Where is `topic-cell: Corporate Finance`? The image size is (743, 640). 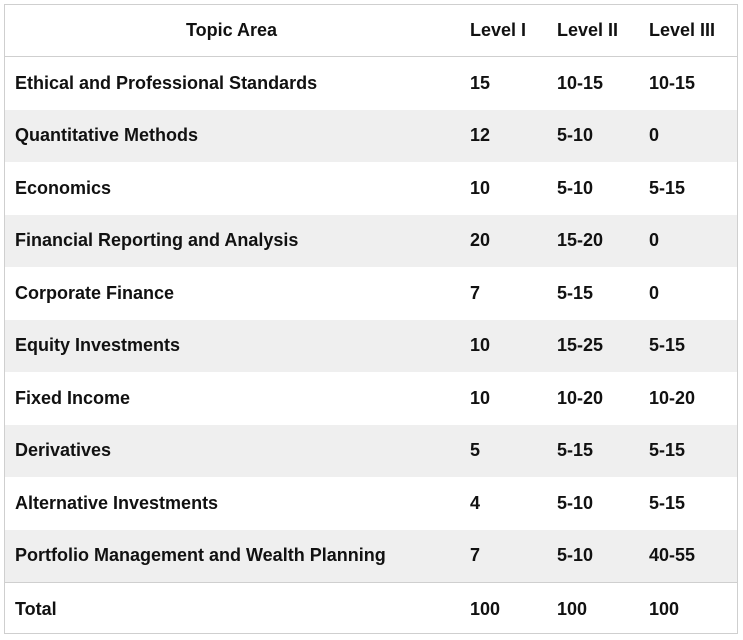
topic-cell: Corporate Finance is located at coordinates (95, 292).